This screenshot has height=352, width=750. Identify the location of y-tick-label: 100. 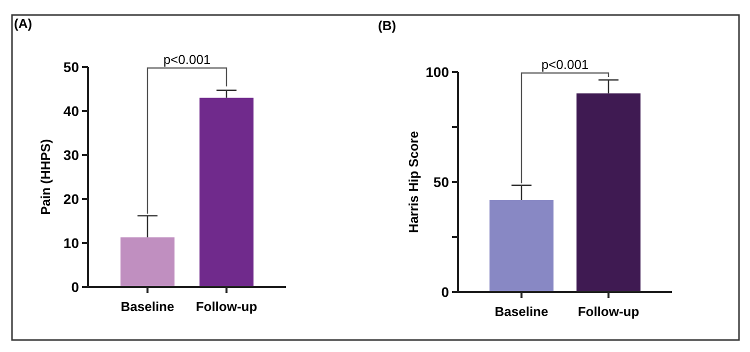
(438, 72).